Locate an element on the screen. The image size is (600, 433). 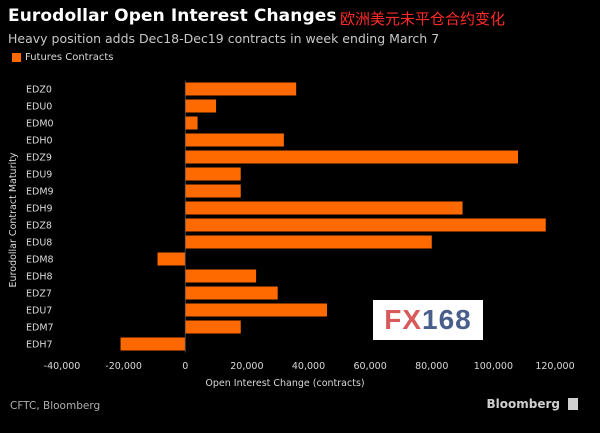
y-tick-label: EDH7 is located at coordinates (39, 345).